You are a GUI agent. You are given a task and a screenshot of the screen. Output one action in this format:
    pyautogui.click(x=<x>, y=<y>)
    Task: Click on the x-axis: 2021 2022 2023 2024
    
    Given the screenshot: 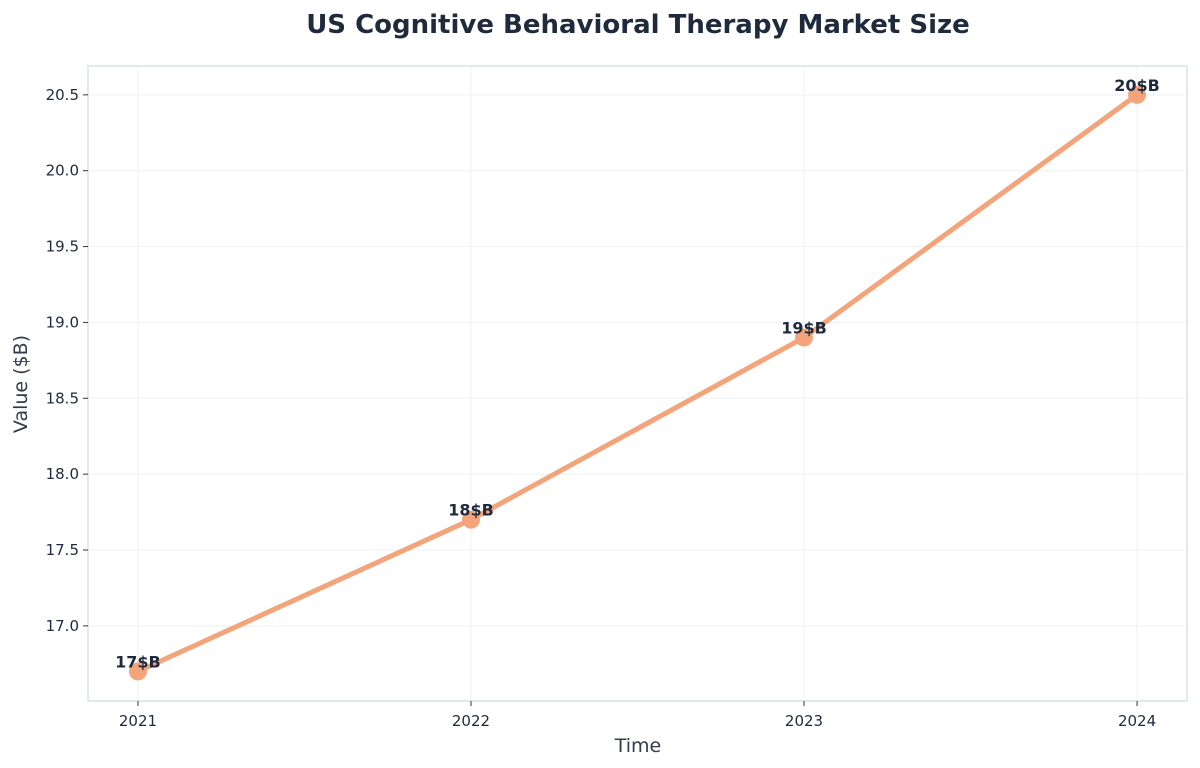 What is the action you would take?
    pyautogui.click(x=637, y=715)
    